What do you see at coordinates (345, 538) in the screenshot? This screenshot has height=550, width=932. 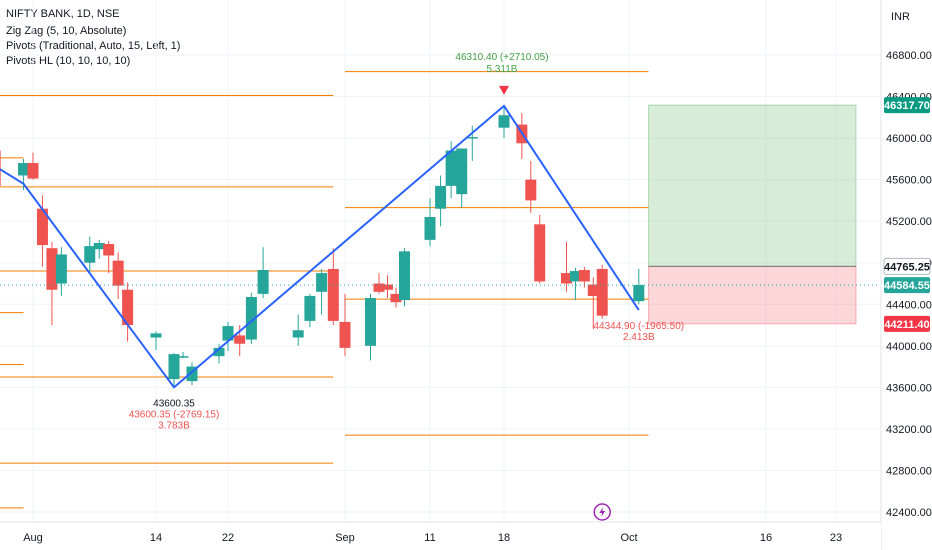 I see `time-tick-label: Sep` at bounding box center [345, 538].